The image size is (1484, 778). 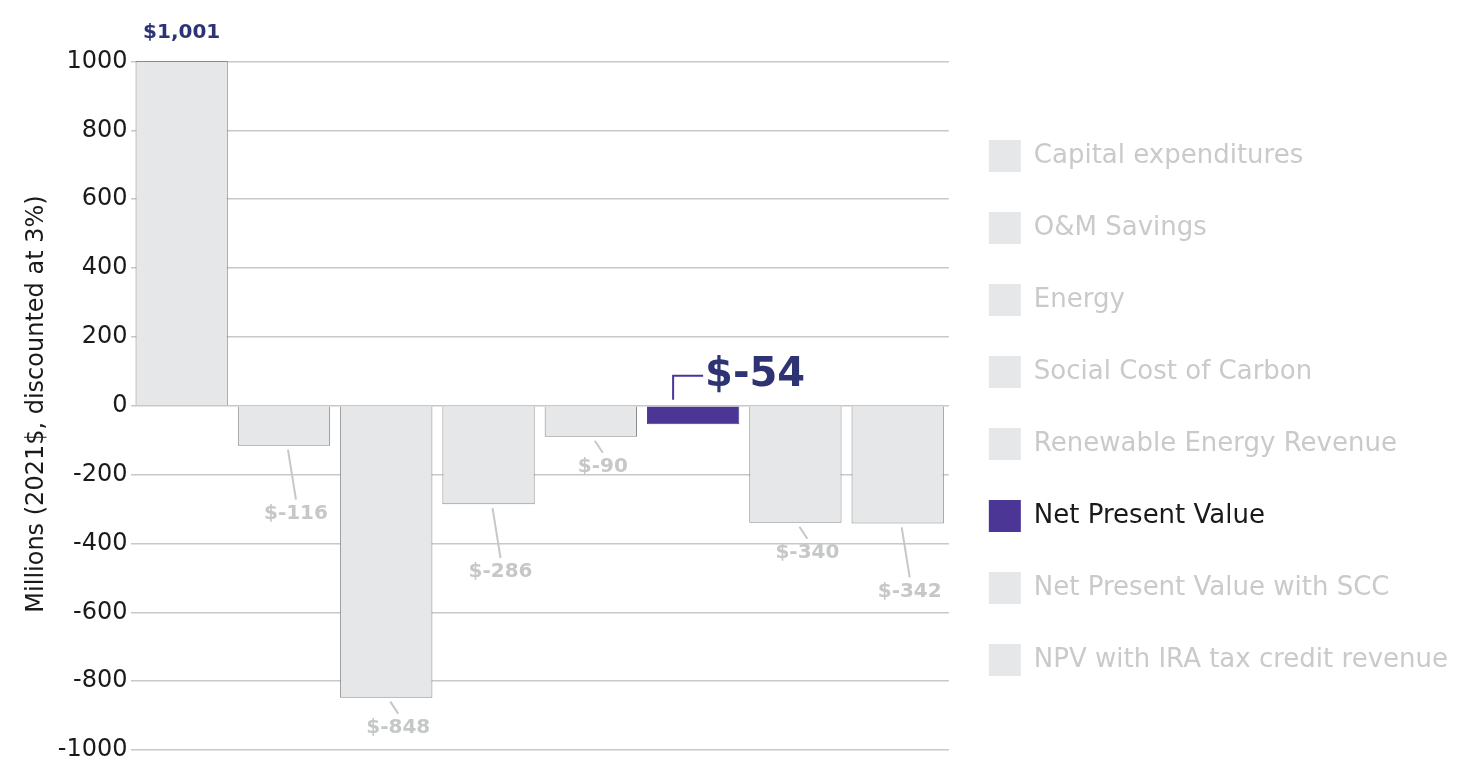 What do you see at coordinates (100, 541) in the screenshot?
I see `y-tick-label: -400` at bounding box center [100, 541].